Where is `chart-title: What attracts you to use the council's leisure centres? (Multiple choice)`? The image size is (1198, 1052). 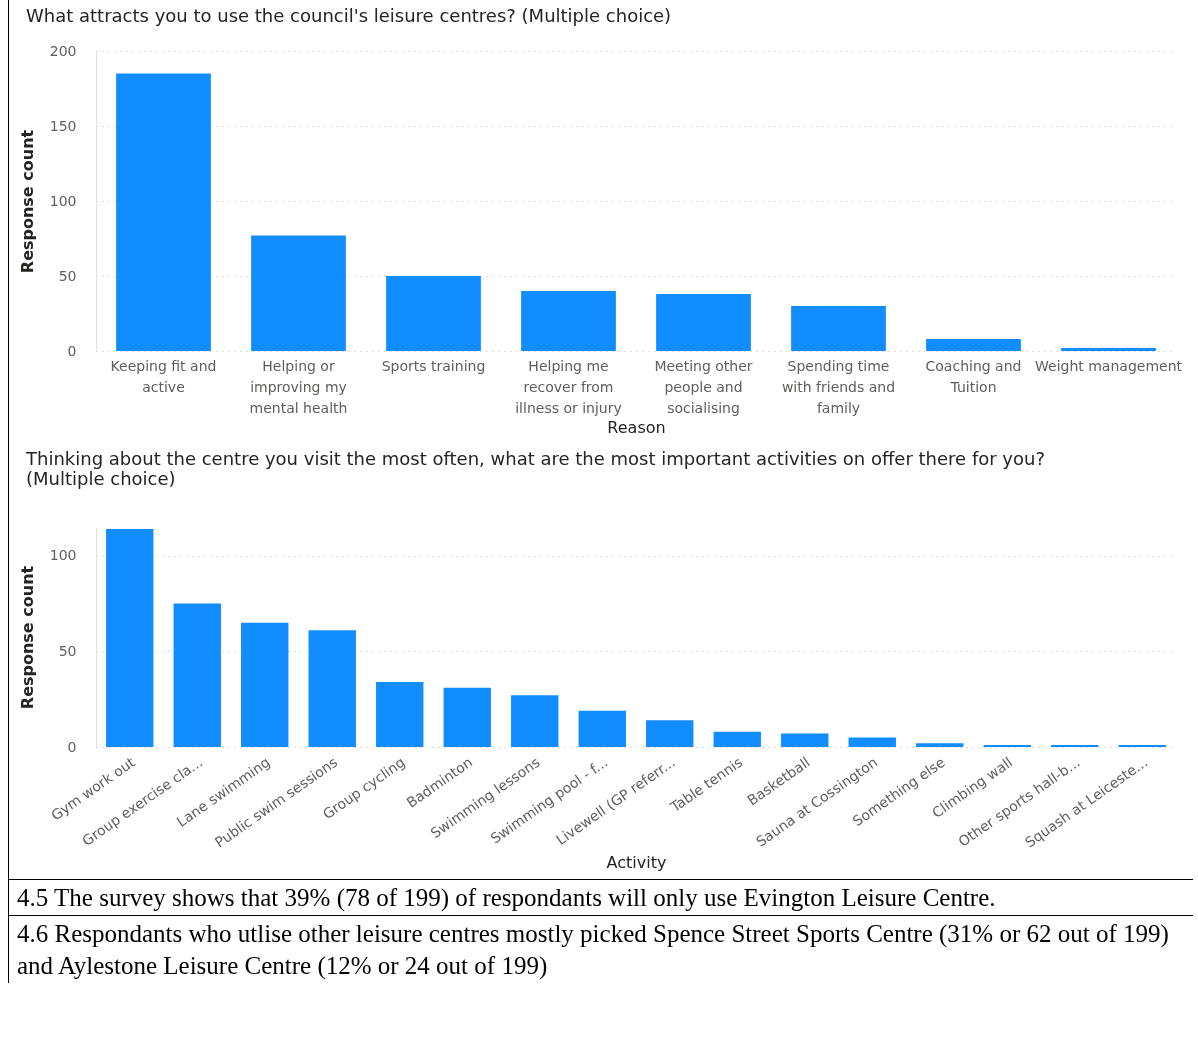
chart-title: What attracts you to use the council's leisure centres? (Multiple choice) is located at coordinates (349, 15).